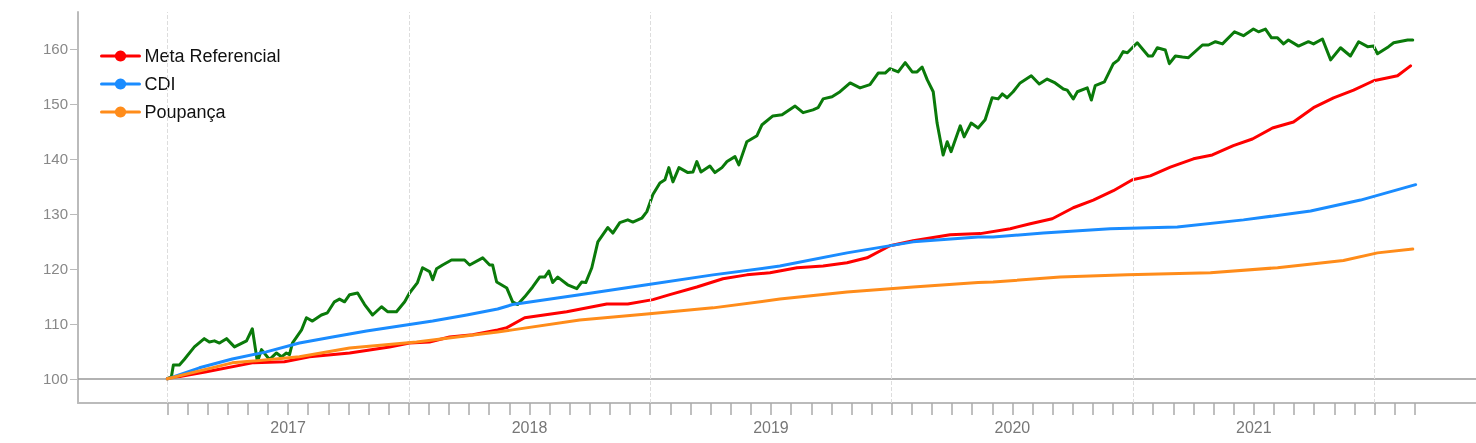  What do you see at coordinates (55, 49) in the screenshot?
I see `y-tick-label: 160` at bounding box center [55, 49].